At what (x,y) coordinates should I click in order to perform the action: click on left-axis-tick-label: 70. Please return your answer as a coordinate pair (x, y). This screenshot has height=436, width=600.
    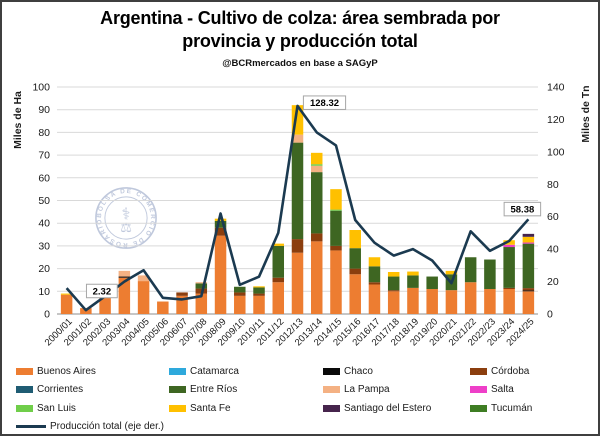
    Looking at the image, I should click on (44, 156).